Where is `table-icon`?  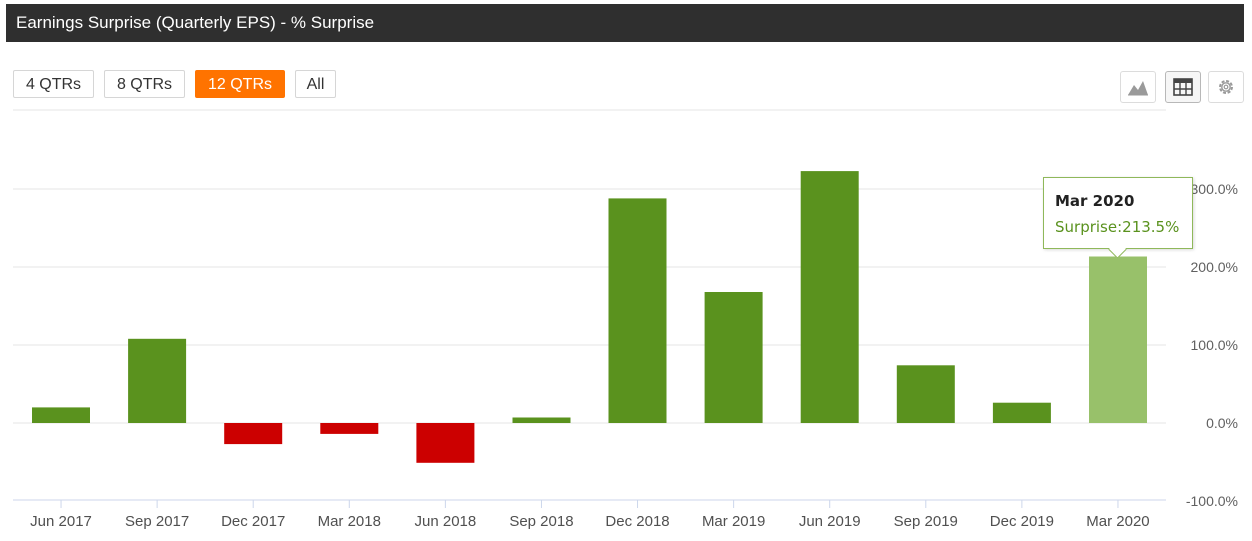 table-icon is located at coordinates (1183, 87).